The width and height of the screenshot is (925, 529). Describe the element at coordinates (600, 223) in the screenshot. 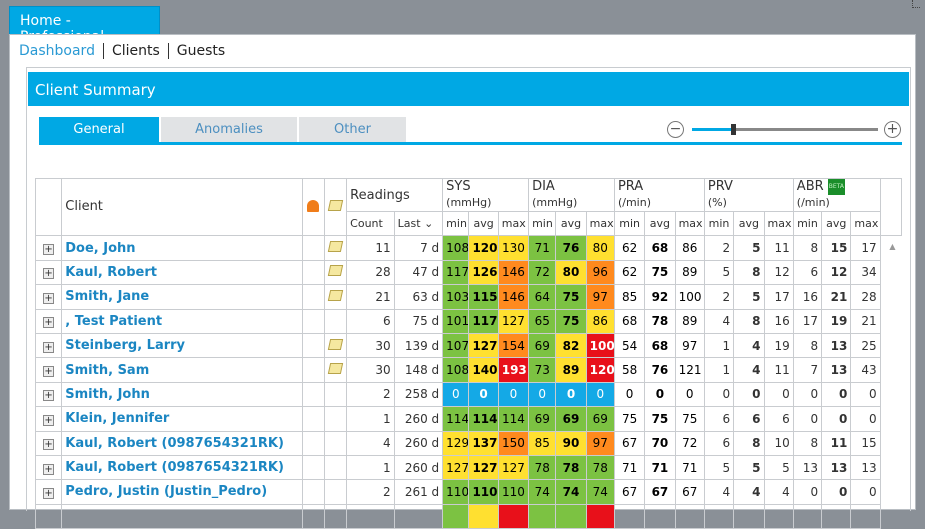

I see `dia-max-subheader: max` at that location.